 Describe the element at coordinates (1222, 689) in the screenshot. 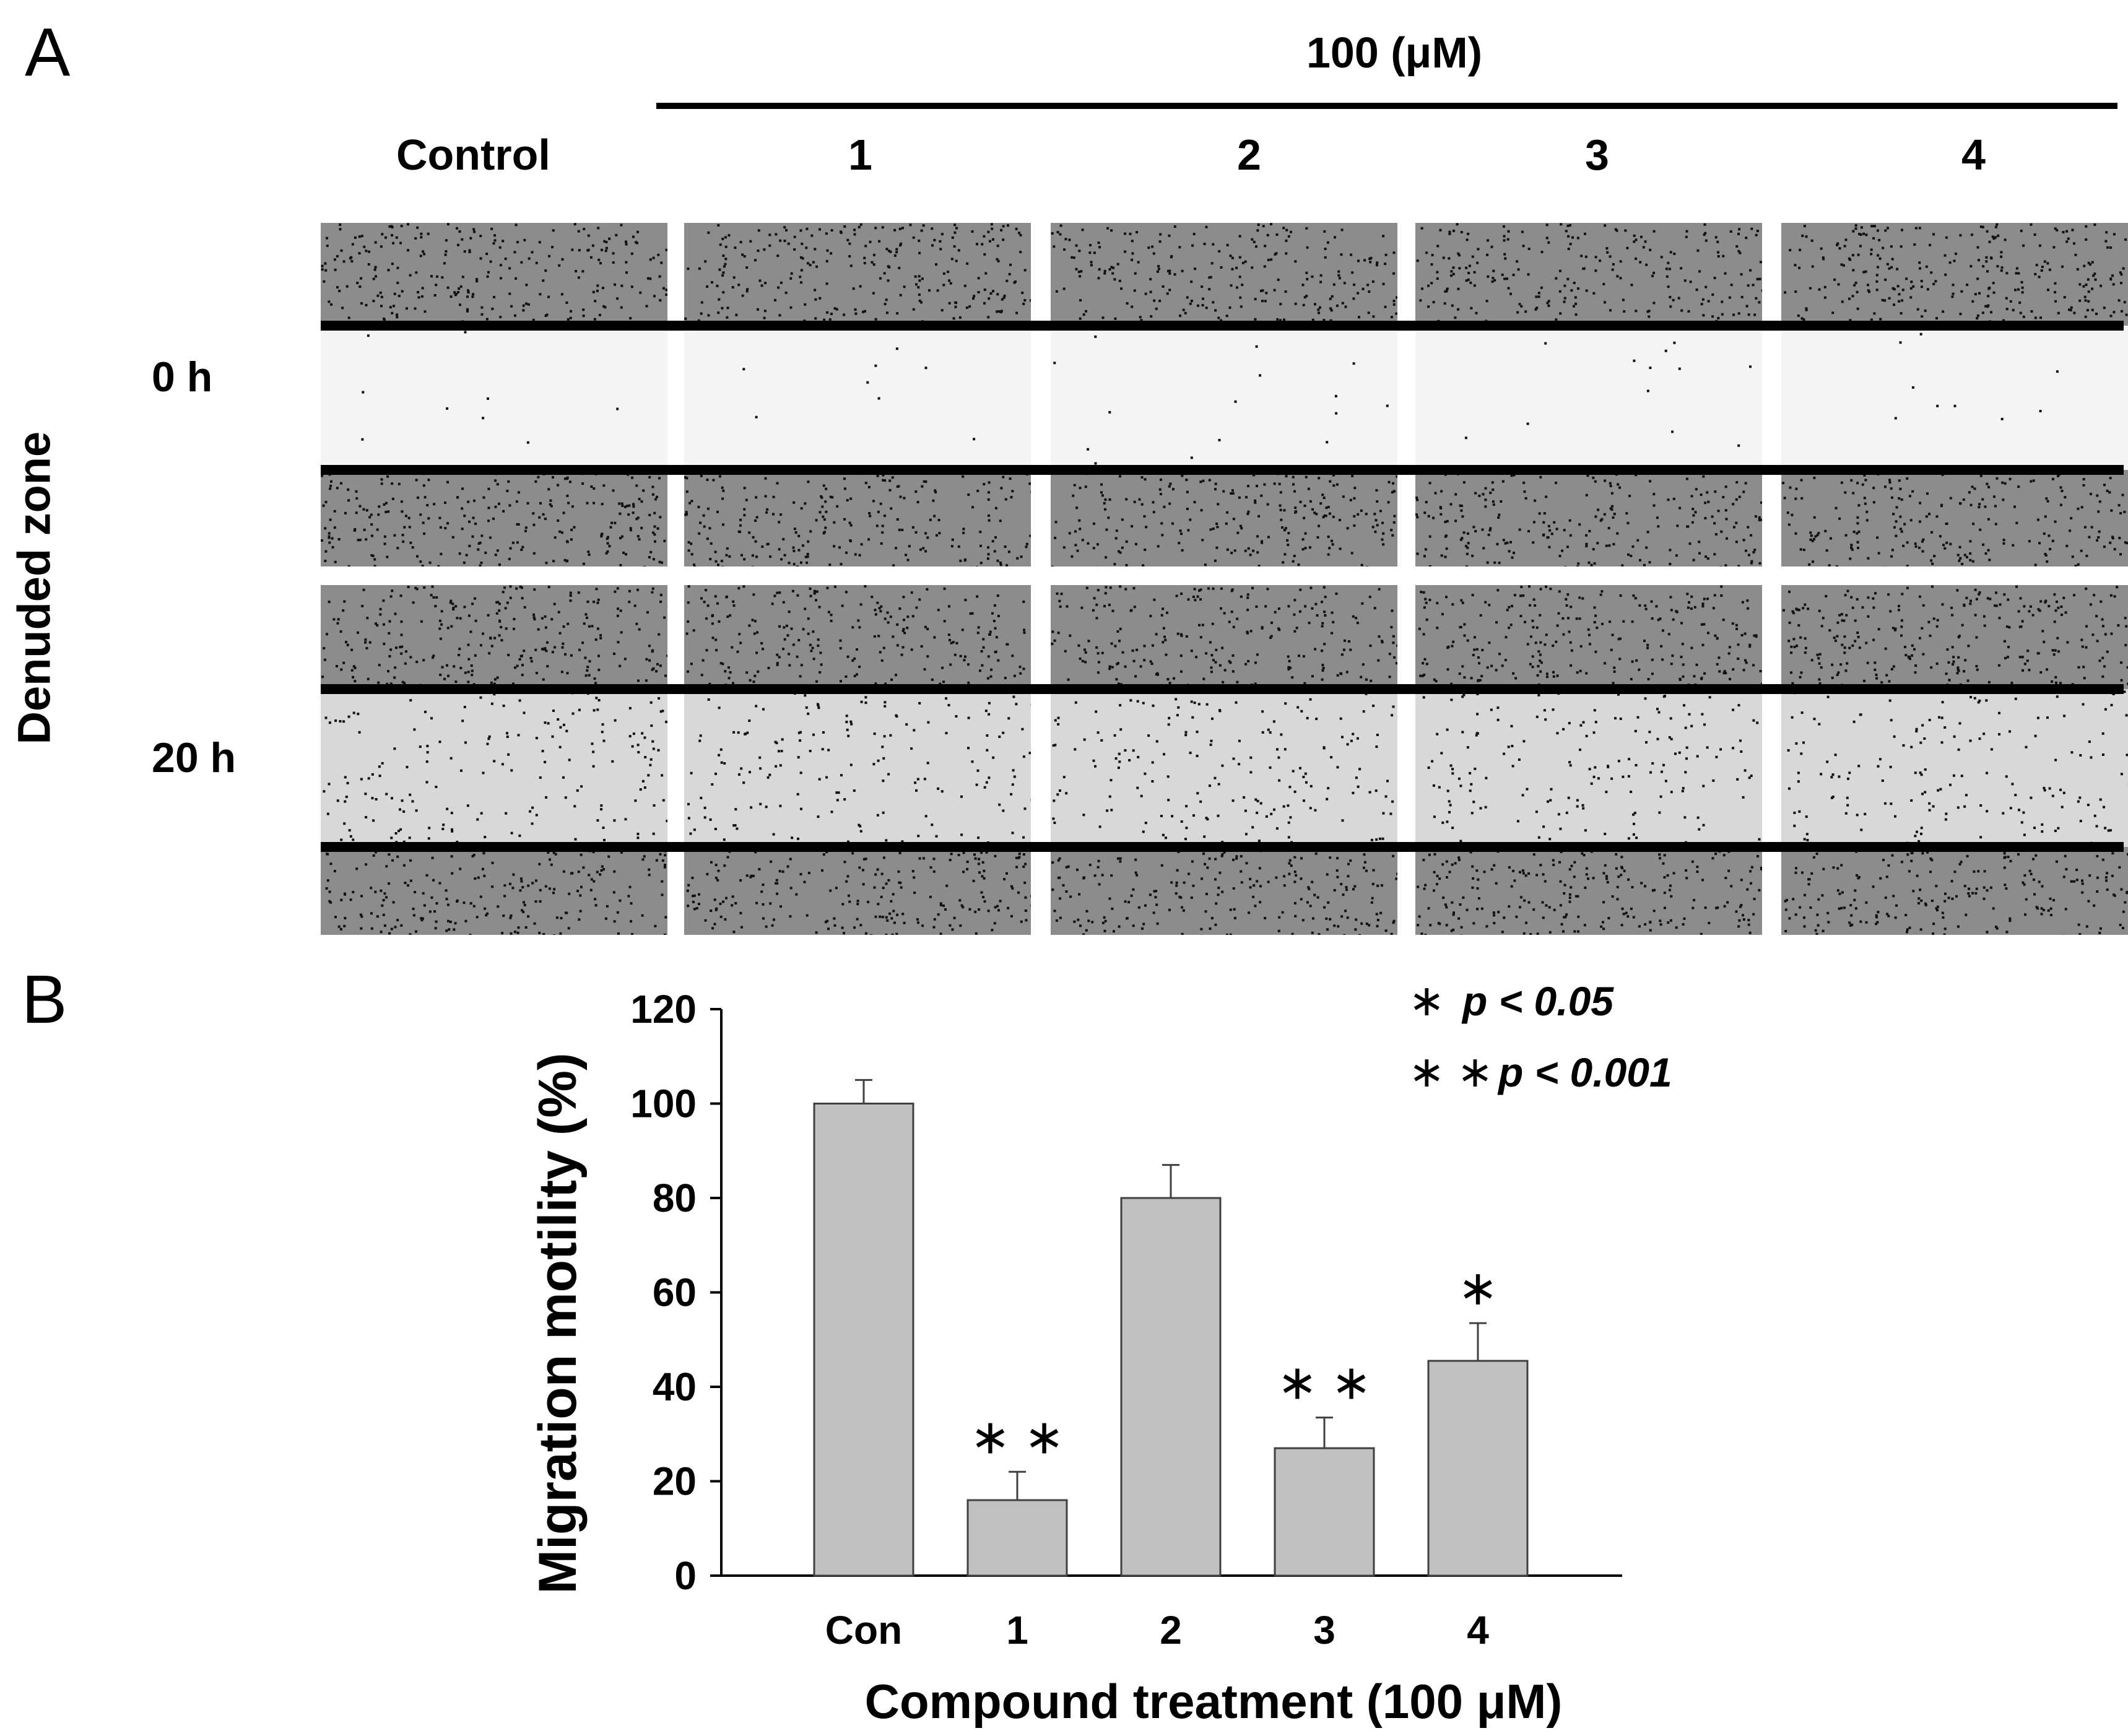

I see `zone-boundary-top-20h` at that location.